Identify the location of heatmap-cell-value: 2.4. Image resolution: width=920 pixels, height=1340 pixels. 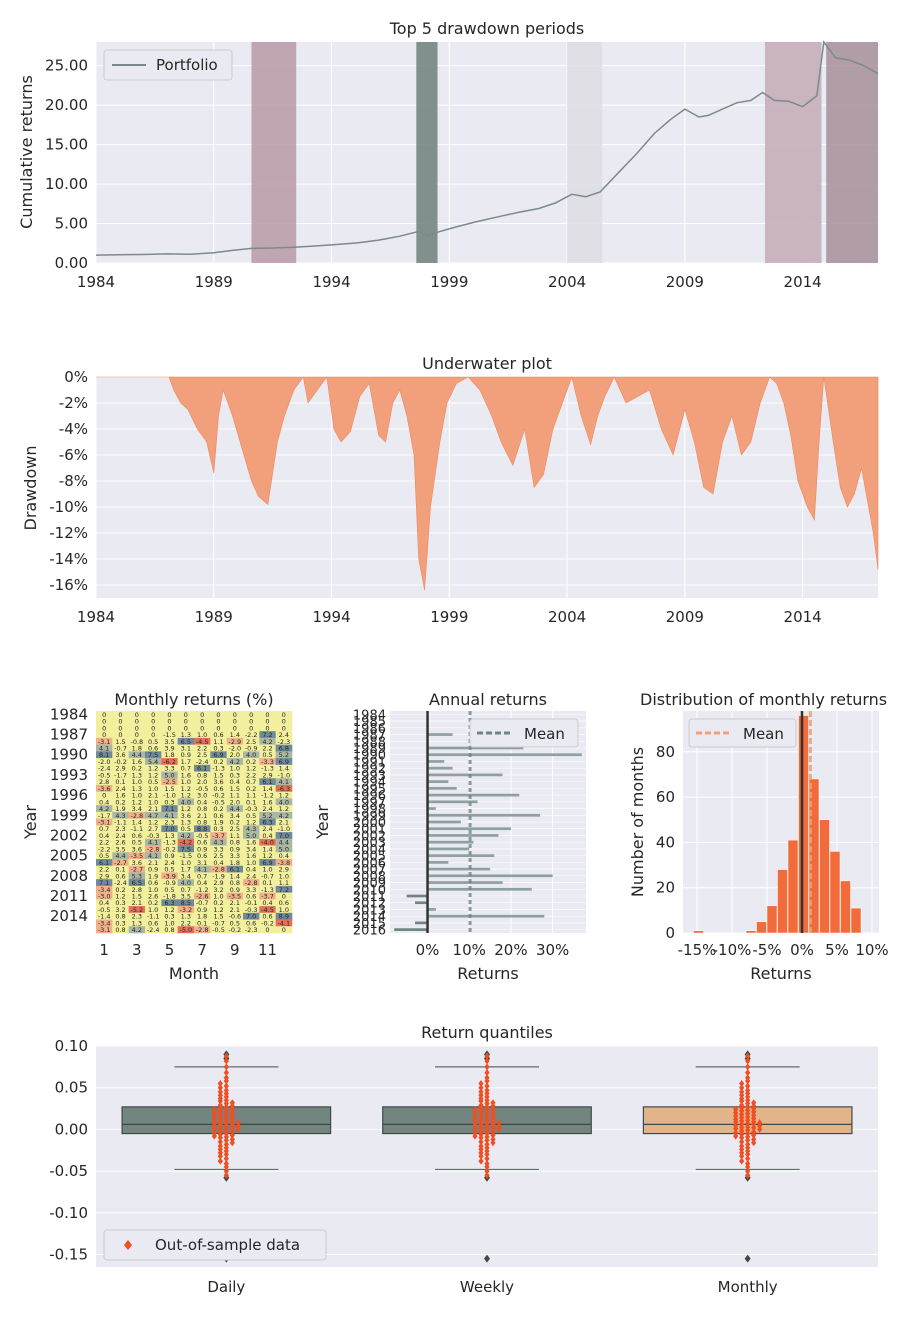
(284, 735).